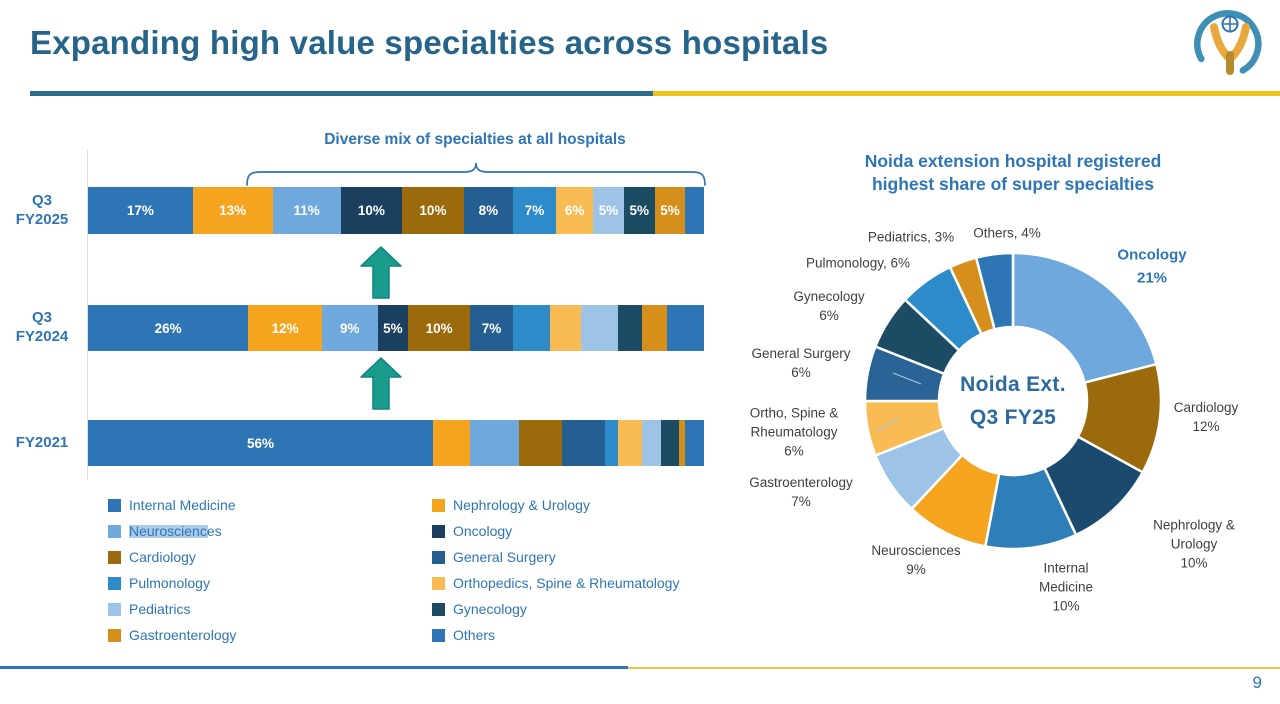 Image resolution: width=1280 pixels, height=704 pixels. What do you see at coordinates (474, 635) in the screenshot?
I see `legend-label: Others` at bounding box center [474, 635].